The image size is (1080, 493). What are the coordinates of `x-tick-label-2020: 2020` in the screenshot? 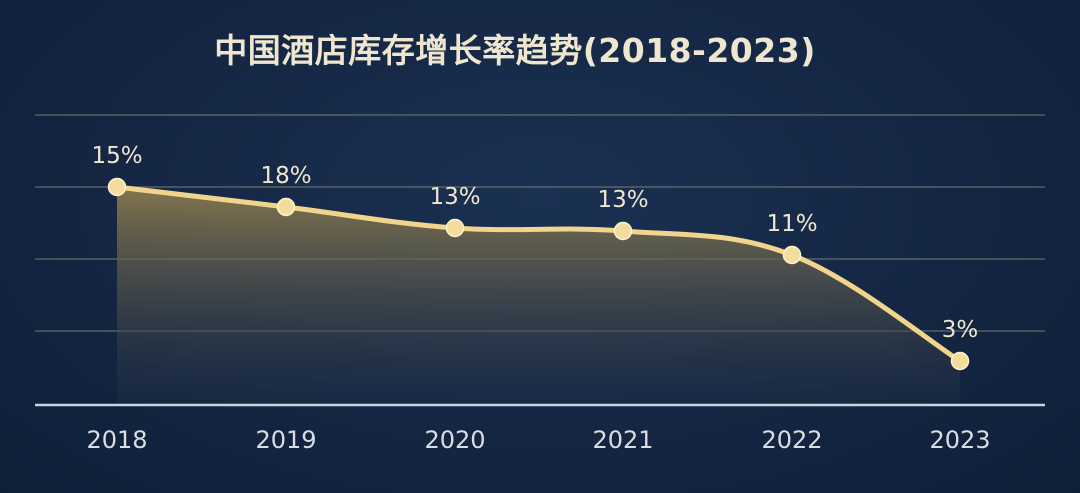 It's located at (454, 440).